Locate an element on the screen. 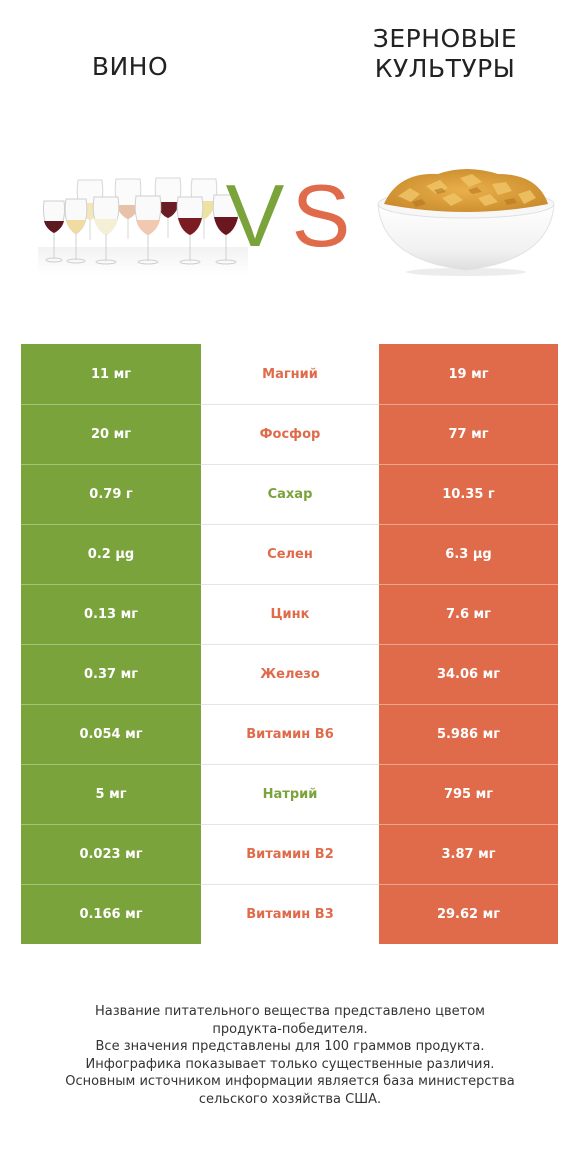 This screenshot has width=580, height=1174. right-value: 10.35 г is located at coordinates (468, 494).